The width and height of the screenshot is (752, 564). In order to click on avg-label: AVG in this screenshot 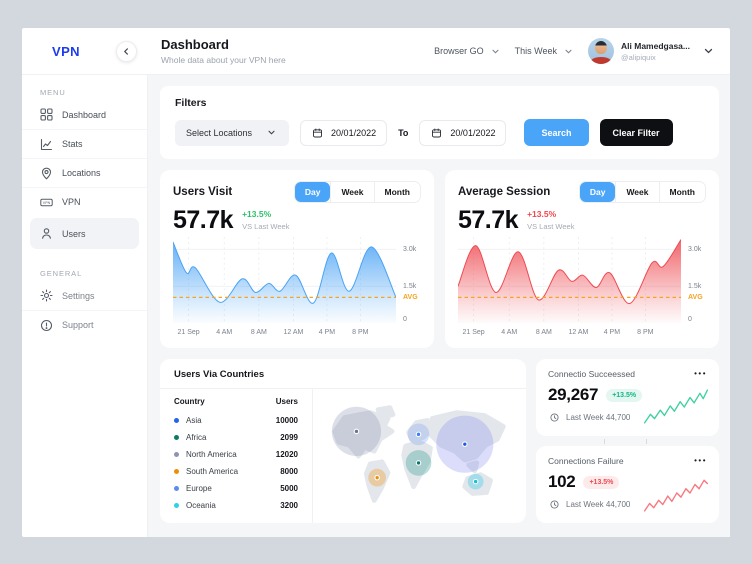, I will do `click(695, 298)`.